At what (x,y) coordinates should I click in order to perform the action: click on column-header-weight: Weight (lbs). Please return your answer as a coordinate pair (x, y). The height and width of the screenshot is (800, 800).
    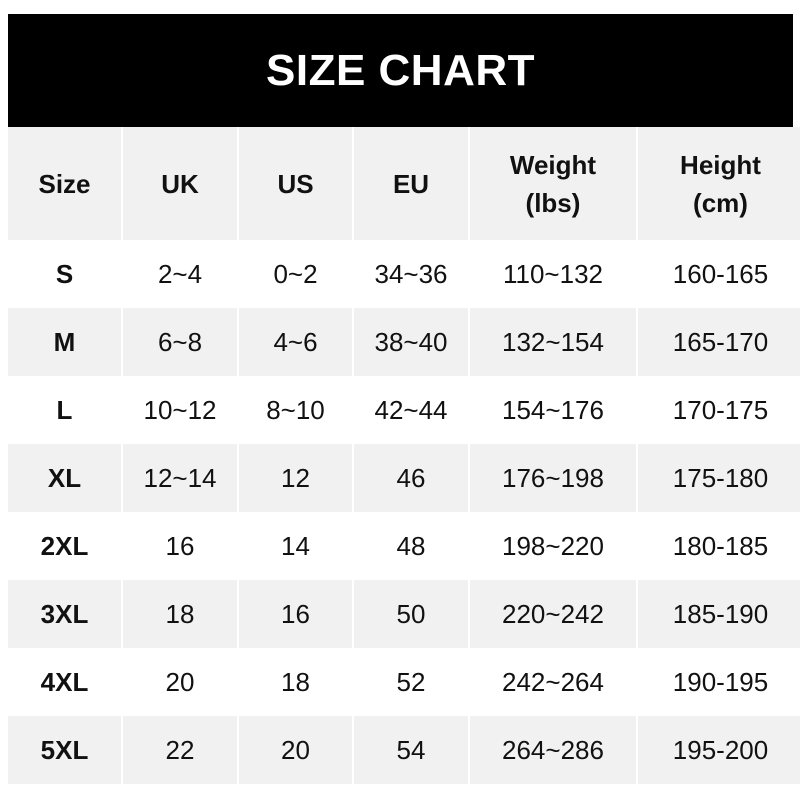
    Looking at the image, I should click on (553, 183).